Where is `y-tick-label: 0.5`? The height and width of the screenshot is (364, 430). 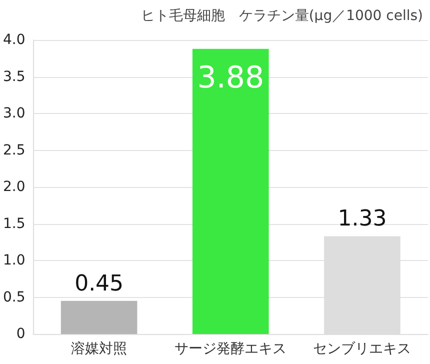
y-tick-label: 0.5 is located at coordinates (14, 297).